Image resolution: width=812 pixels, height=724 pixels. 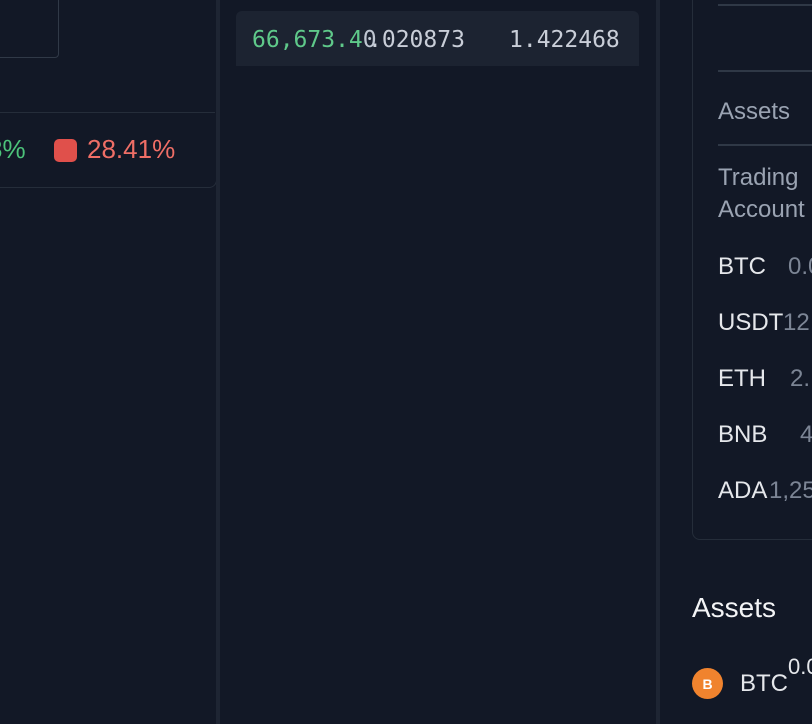 What do you see at coordinates (131, 149) in the screenshot?
I see `sell-percent: 28.41%` at bounding box center [131, 149].